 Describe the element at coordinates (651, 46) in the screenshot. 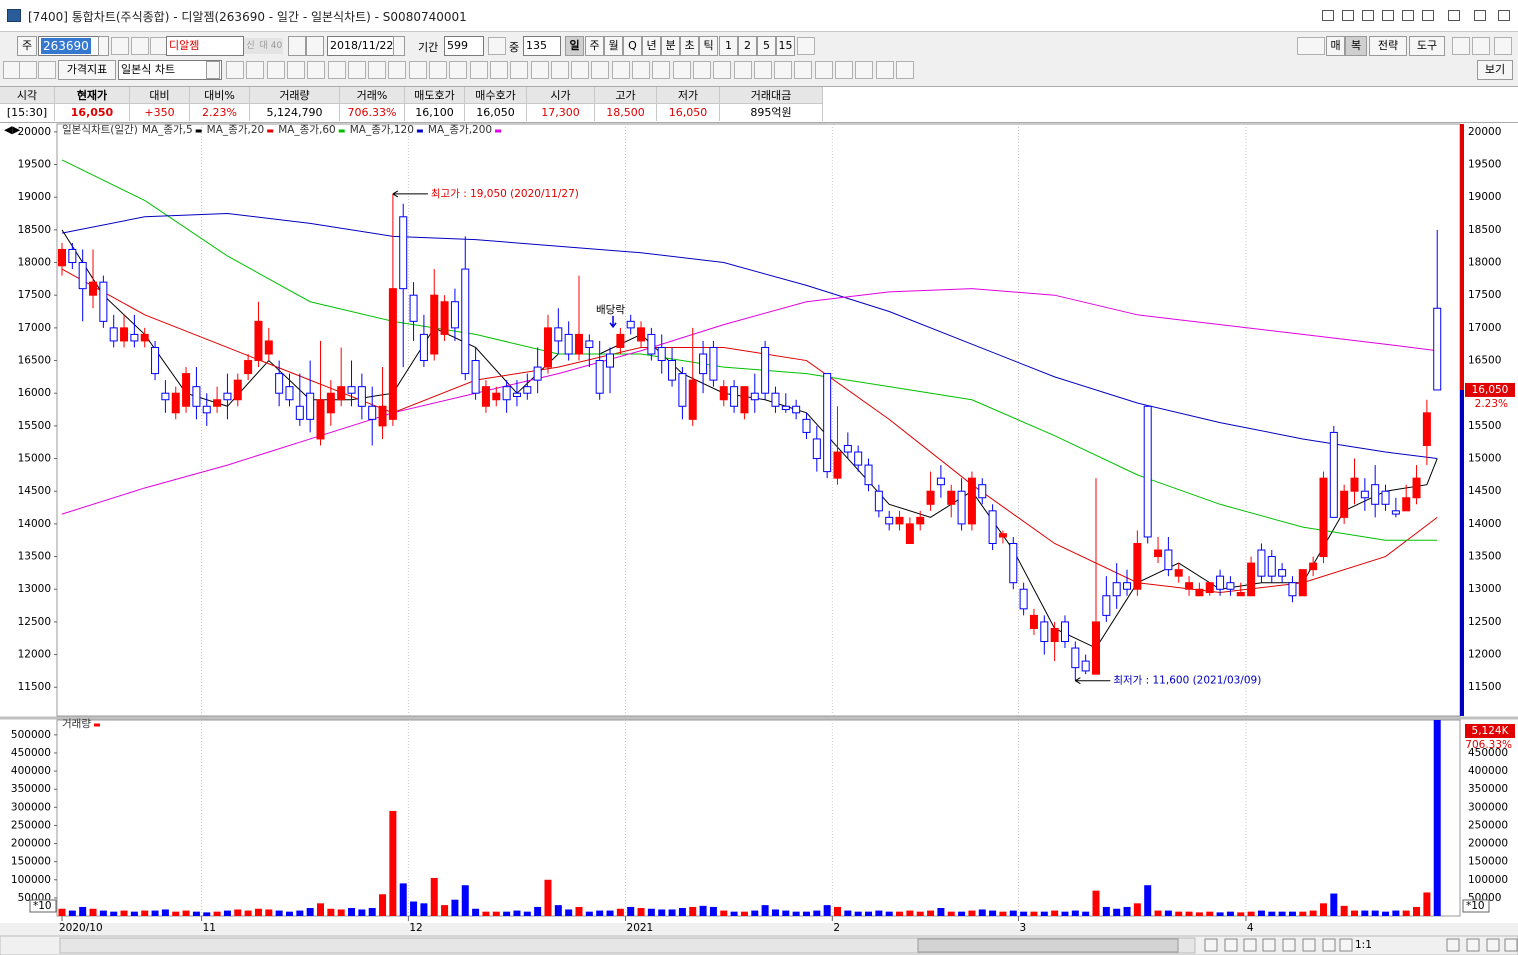

I see `period-button: 년` at that location.